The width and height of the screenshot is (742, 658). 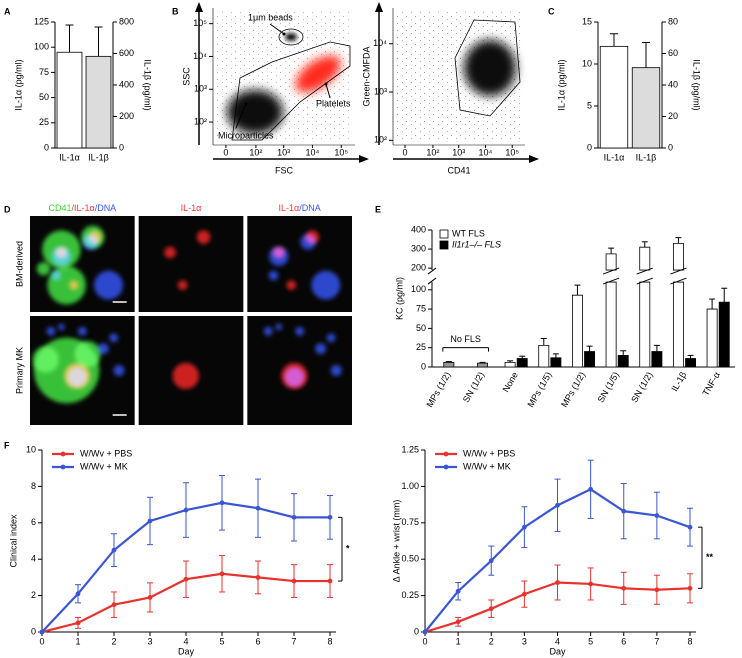 I want to click on x-tick-label: 6, so click(x=257, y=641).